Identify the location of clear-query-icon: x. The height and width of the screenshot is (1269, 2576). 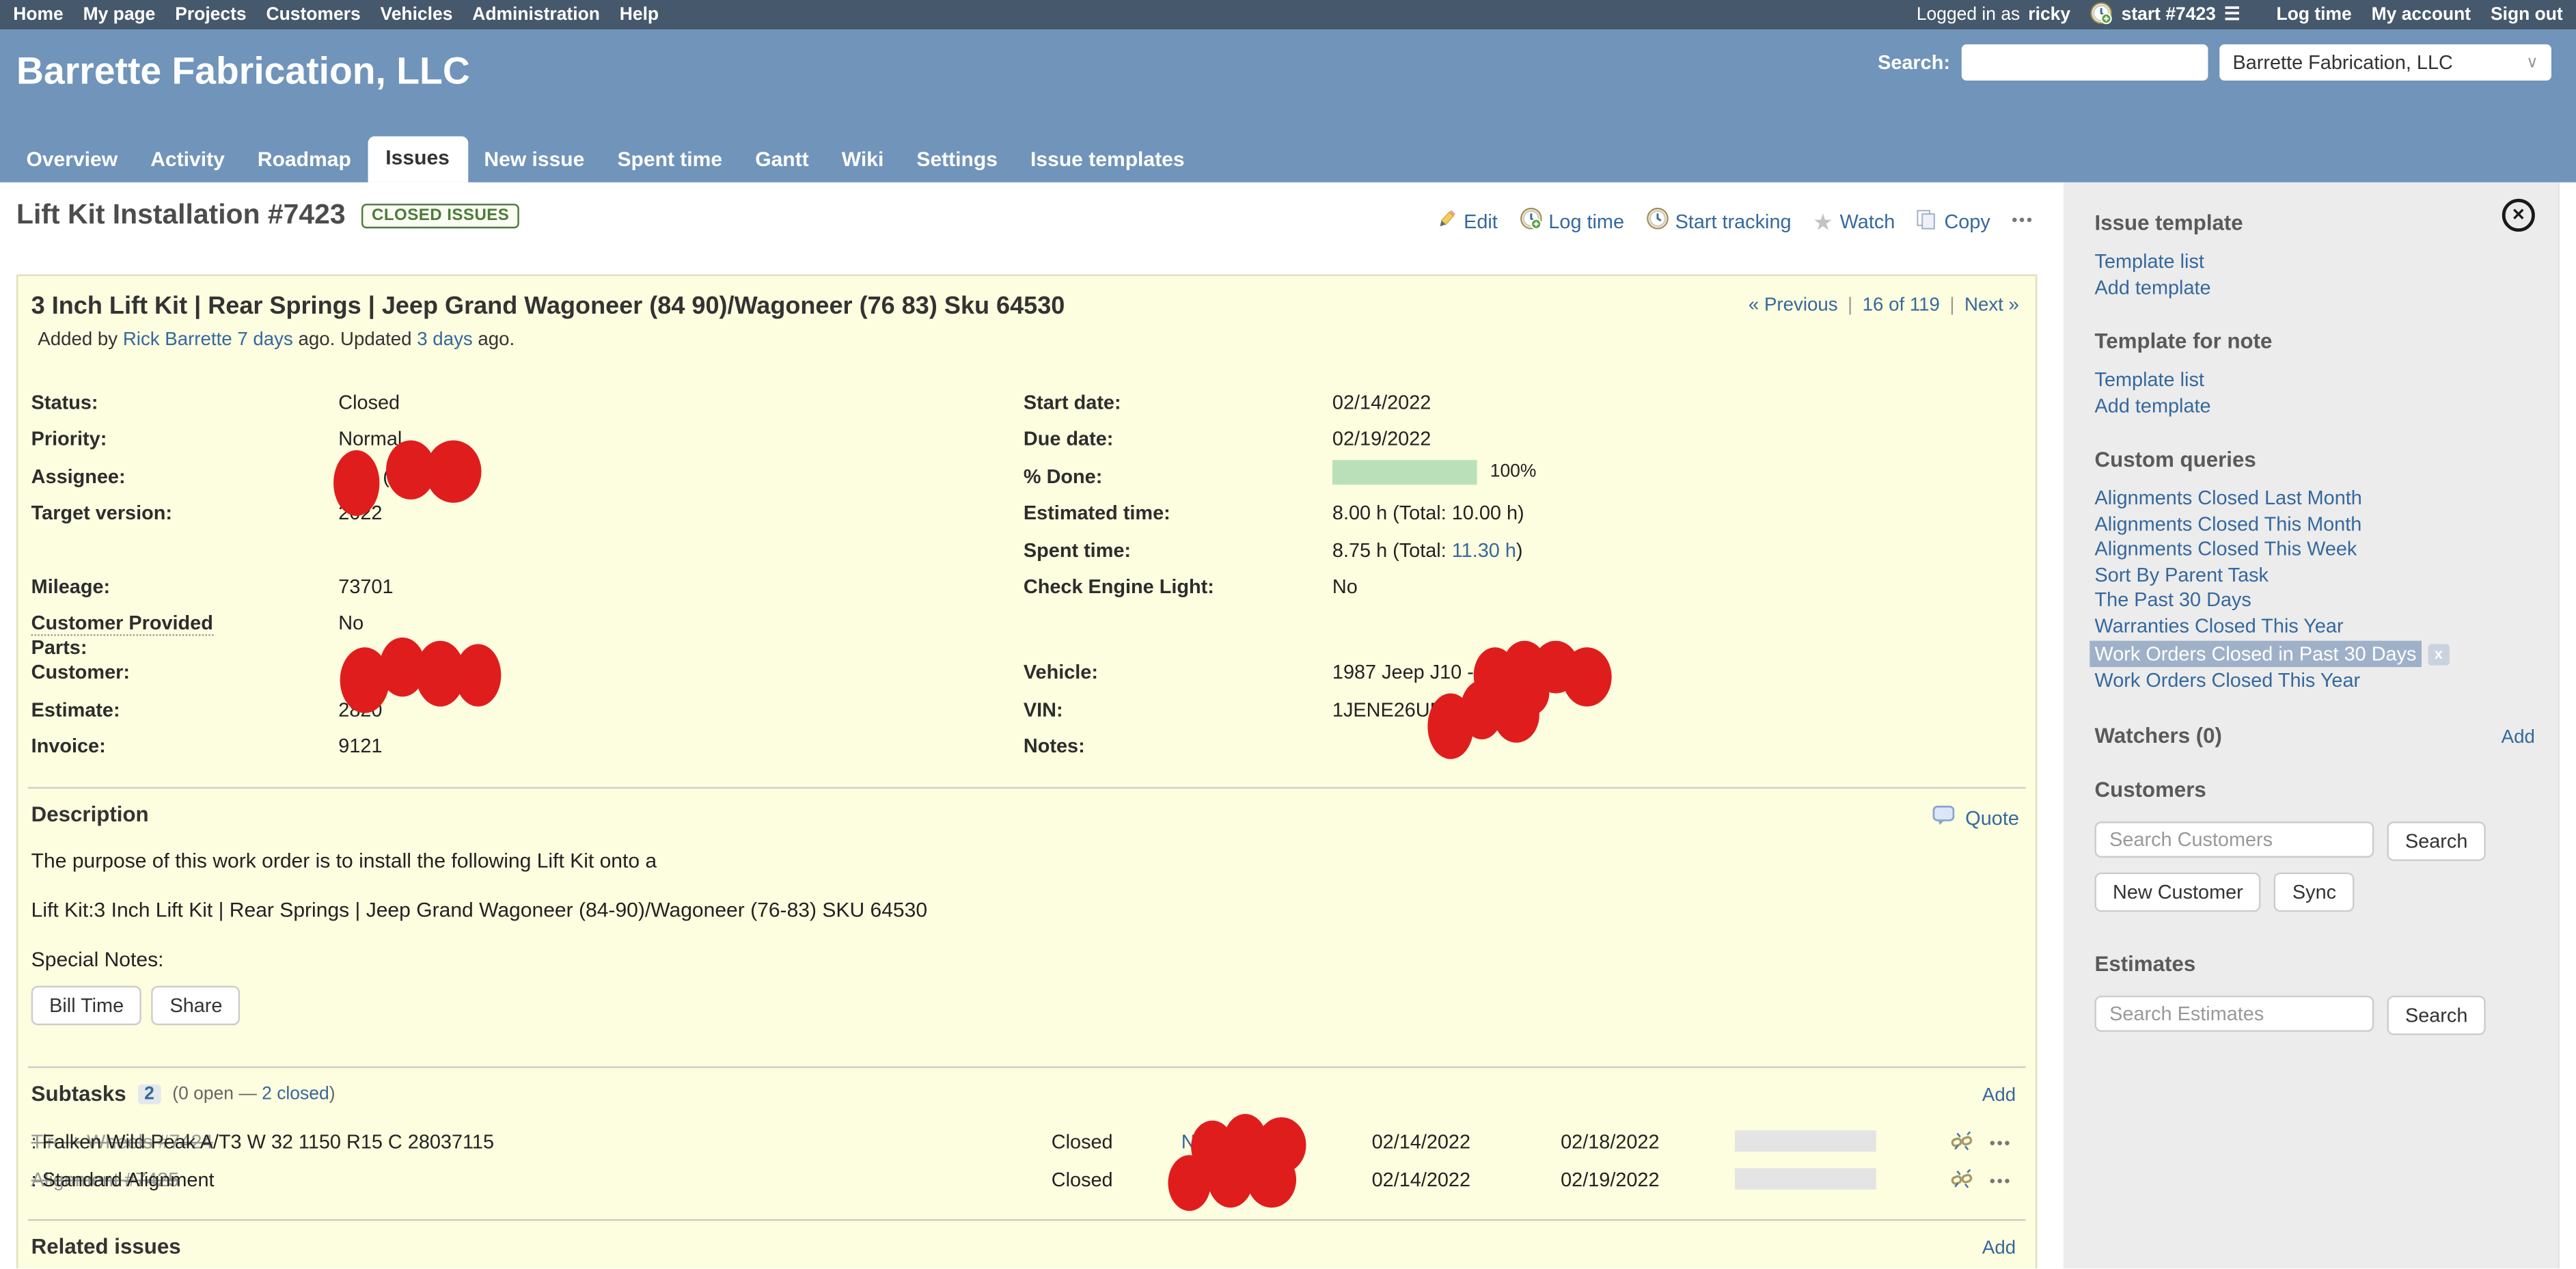
(2439, 654).